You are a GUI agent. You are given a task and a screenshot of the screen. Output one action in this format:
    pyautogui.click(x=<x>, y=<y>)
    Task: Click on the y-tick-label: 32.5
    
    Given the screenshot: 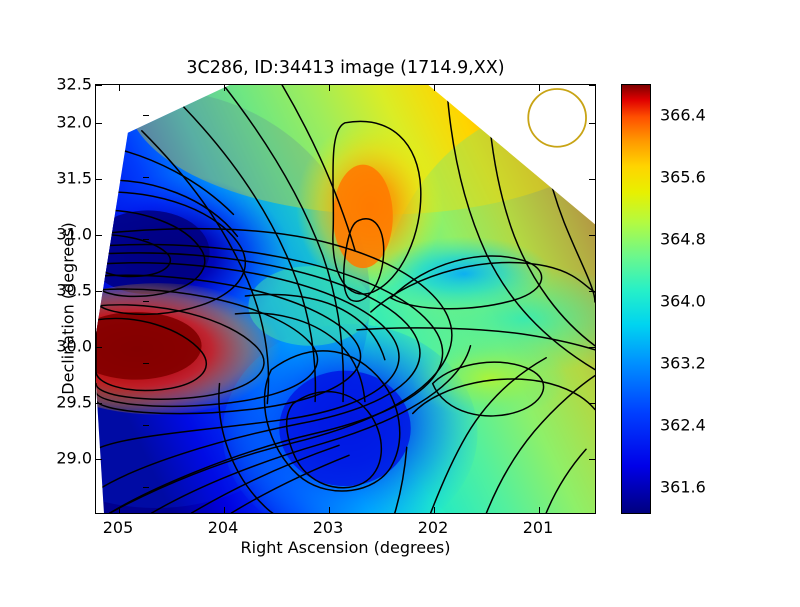 What is the action you would take?
    pyautogui.click(x=74, y=84)
    